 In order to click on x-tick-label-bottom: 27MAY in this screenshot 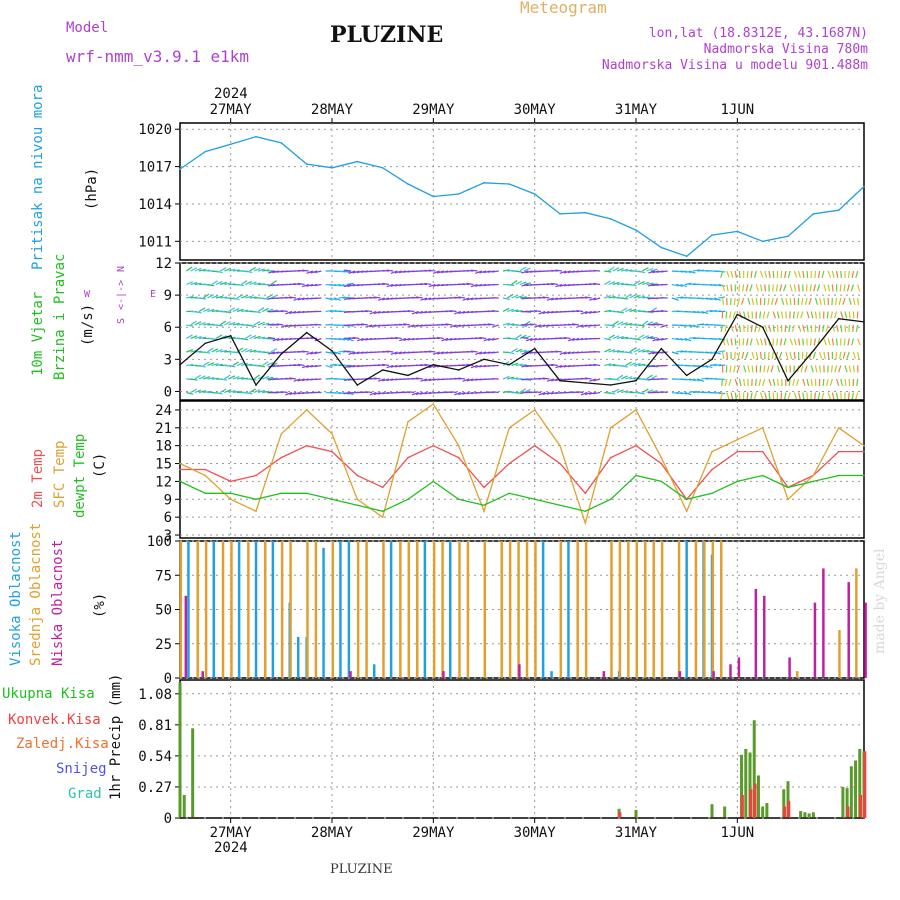, I will do `click(231, 833)`.